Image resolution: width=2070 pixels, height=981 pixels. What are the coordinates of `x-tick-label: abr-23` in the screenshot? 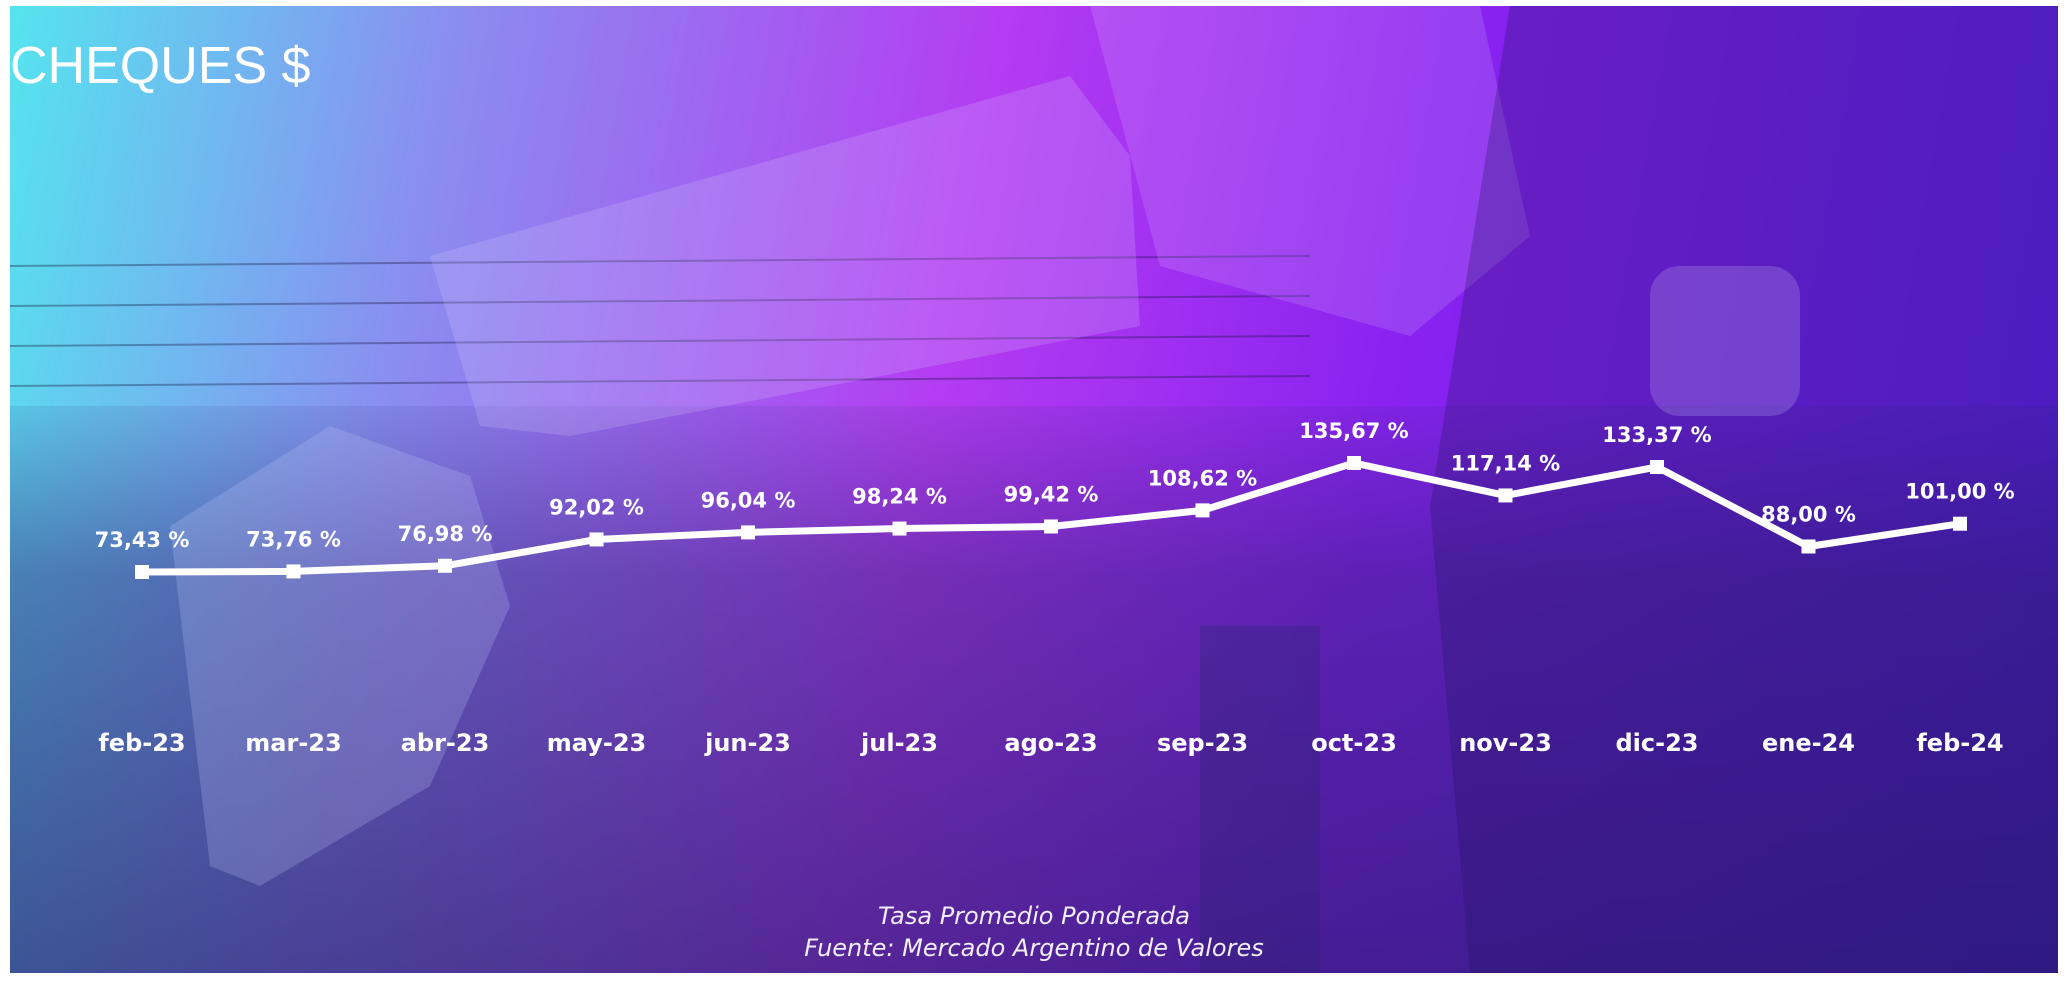 It's located at (445, 743).